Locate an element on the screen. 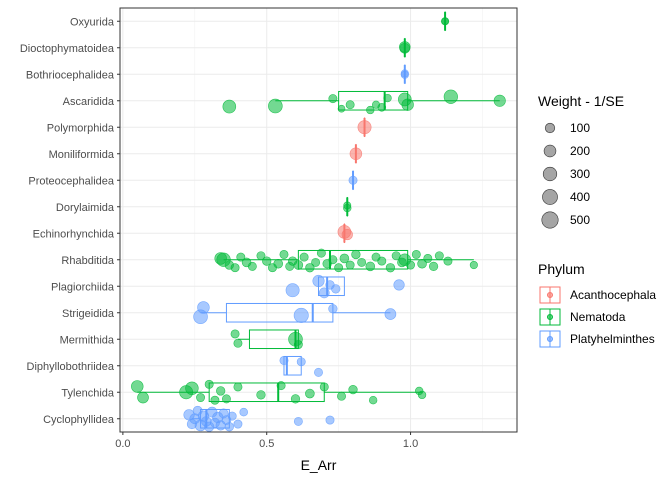 The width and height of the screenshot is (672, 480). x-tick-label: 0.5 is located at coordinates (266, 444).